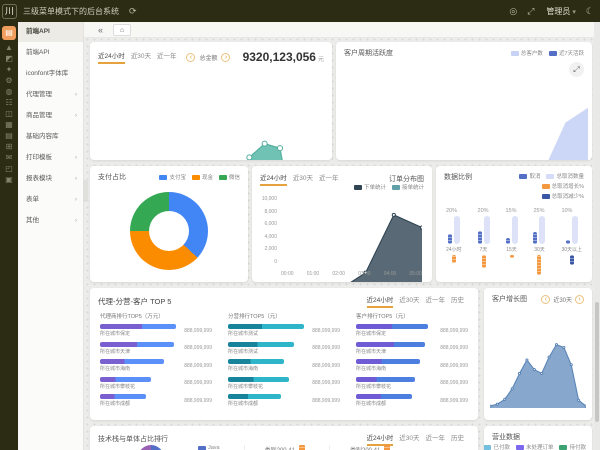  What do you see at coordinates (357, 187) in the screenshot?
I see `legend-swatch` at bounding box center [357, 187].